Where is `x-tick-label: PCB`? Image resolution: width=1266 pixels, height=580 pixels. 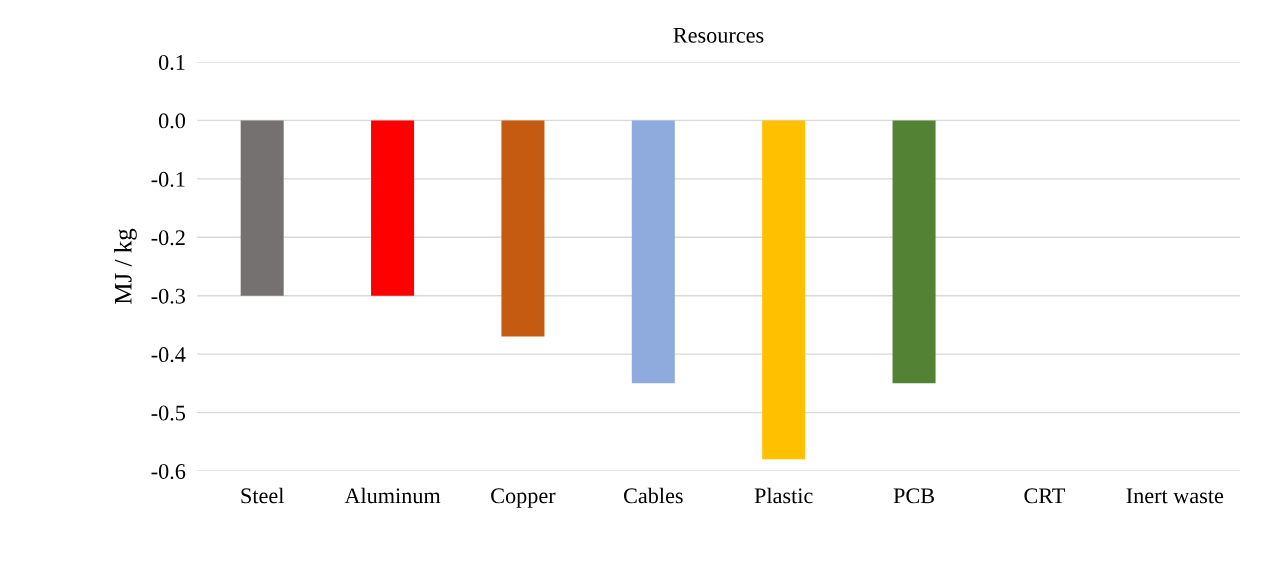 x-tick-label: PCB is located at coordinates (913, 496).